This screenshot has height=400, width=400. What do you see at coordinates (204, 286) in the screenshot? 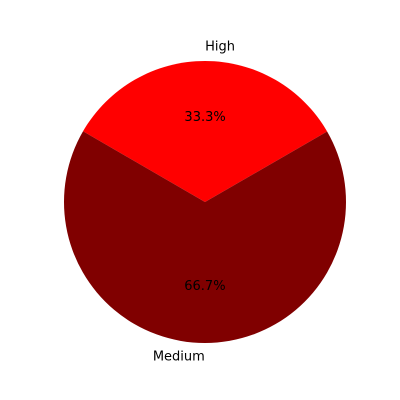
I see `pie-percent-label-medium: 66.7%` at bounding box center [204, 286].